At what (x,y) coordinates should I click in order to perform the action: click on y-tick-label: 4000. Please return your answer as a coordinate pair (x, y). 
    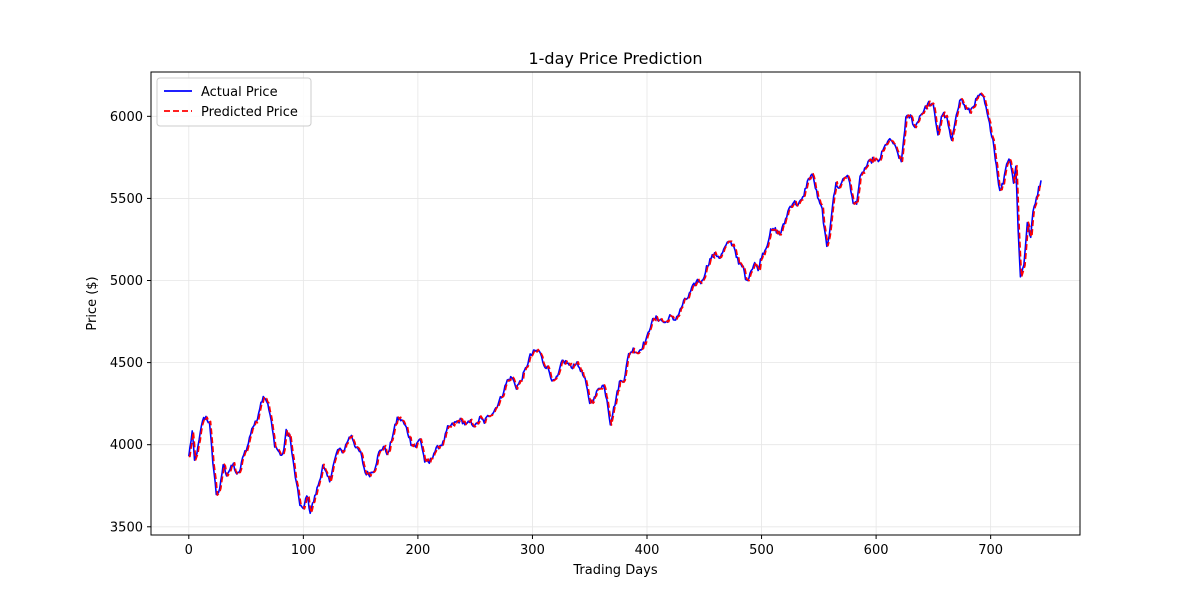
    Looking at the image, I should click on (126, 445).